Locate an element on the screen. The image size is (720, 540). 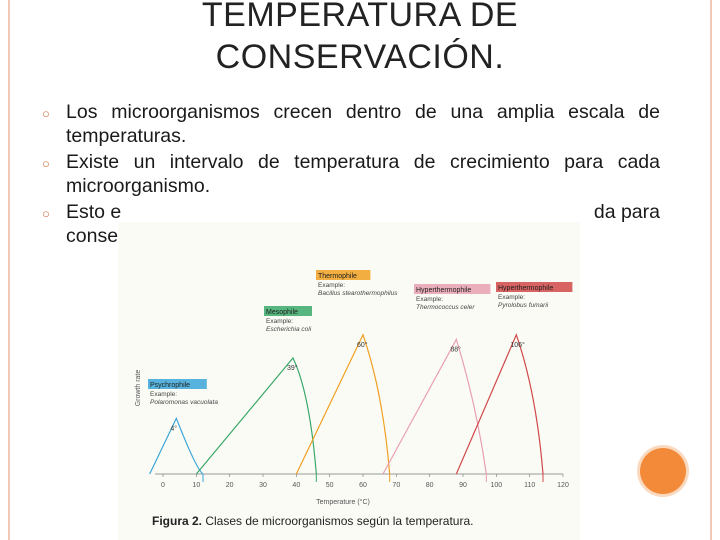
optimum-label-1: 39° is located at coordinates (292, 368).